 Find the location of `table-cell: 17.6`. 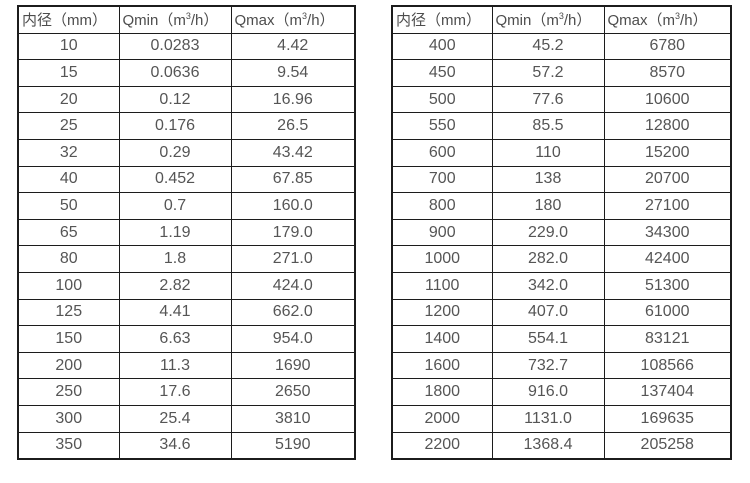

table-cell: 17.6 is located at coordinates (175, 392).